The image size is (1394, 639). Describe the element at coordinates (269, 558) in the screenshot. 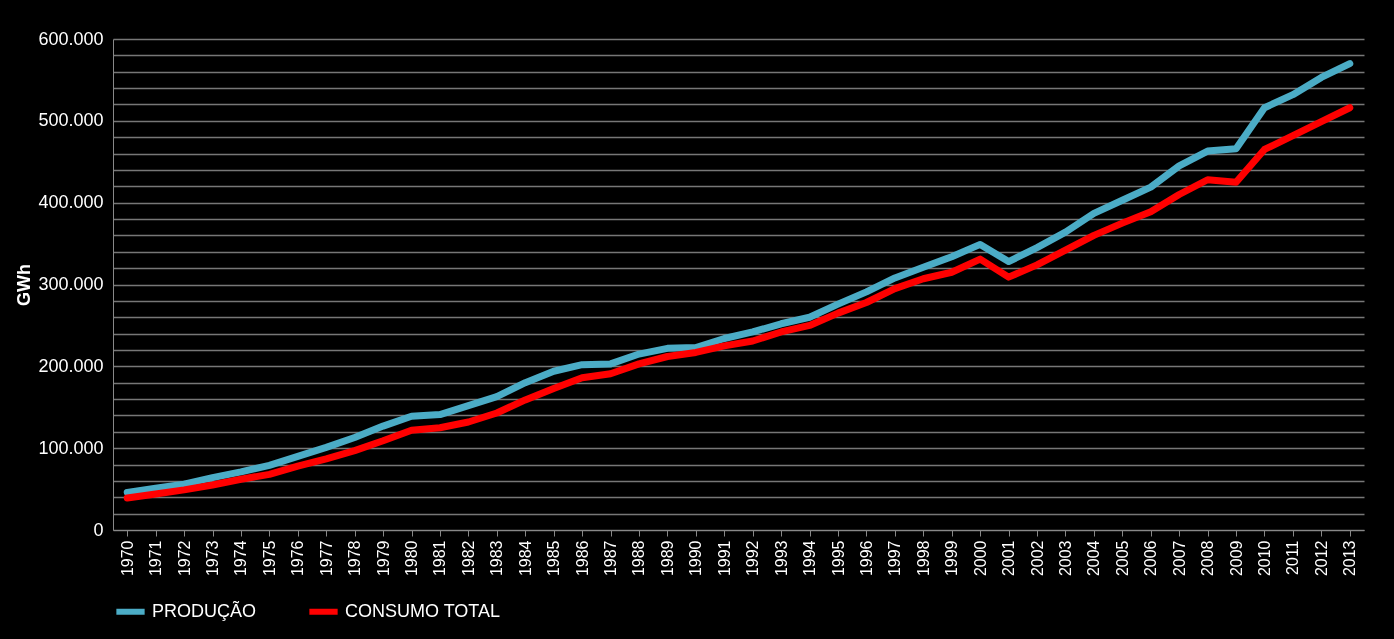

I see `x-tick-label: 1975` at that location.